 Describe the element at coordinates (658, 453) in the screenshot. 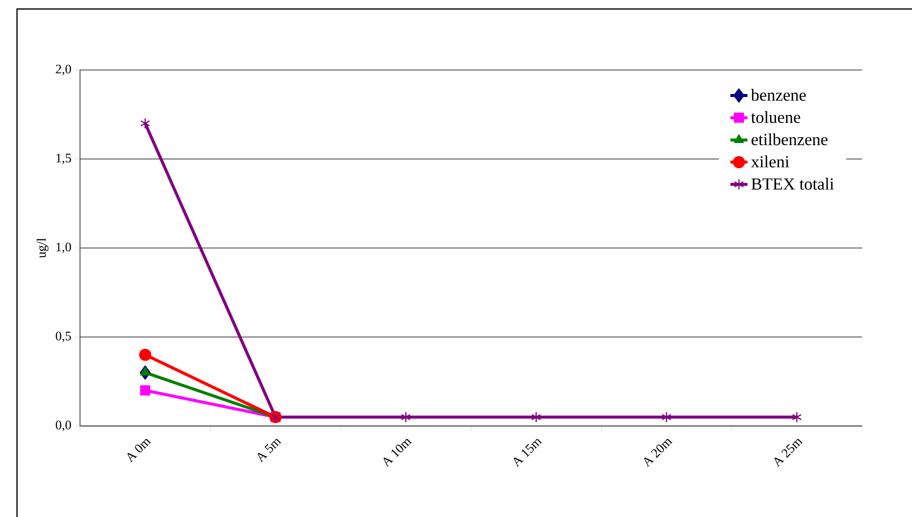

I see `x-tick-label: A 20m` at that location.